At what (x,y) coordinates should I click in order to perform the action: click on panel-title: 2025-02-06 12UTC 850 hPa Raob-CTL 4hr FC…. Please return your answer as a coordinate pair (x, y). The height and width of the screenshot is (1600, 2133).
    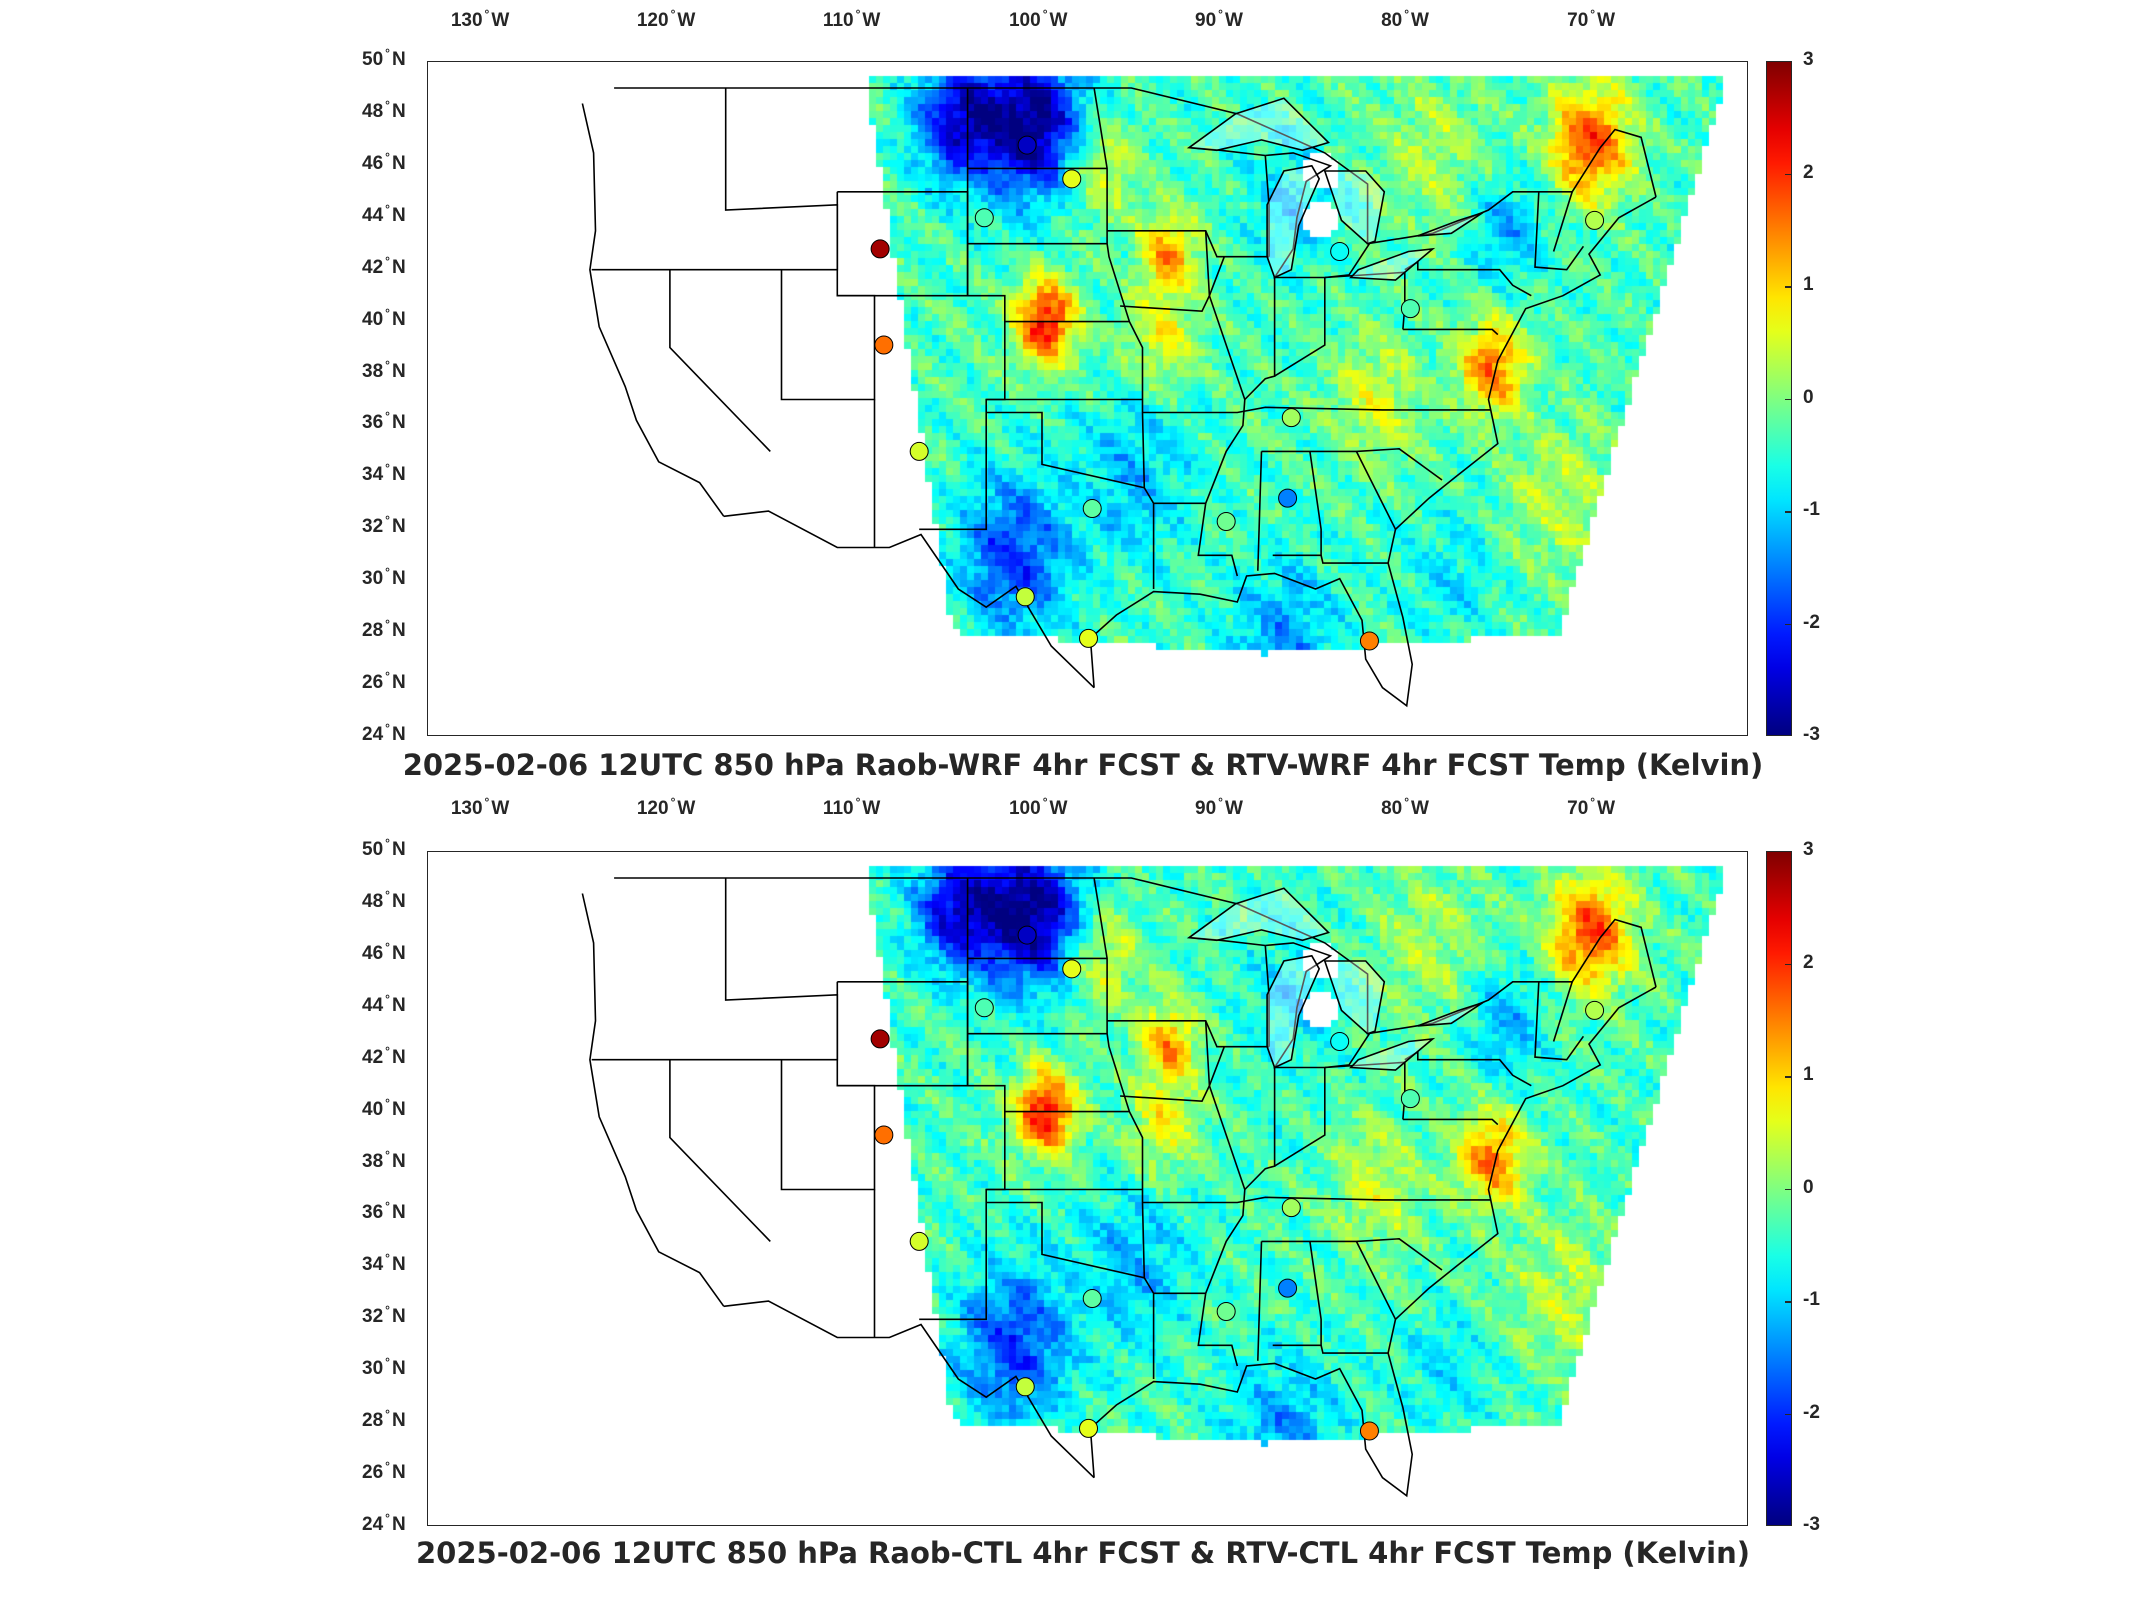
    Looking at the image, I should click on (1082, 1553).